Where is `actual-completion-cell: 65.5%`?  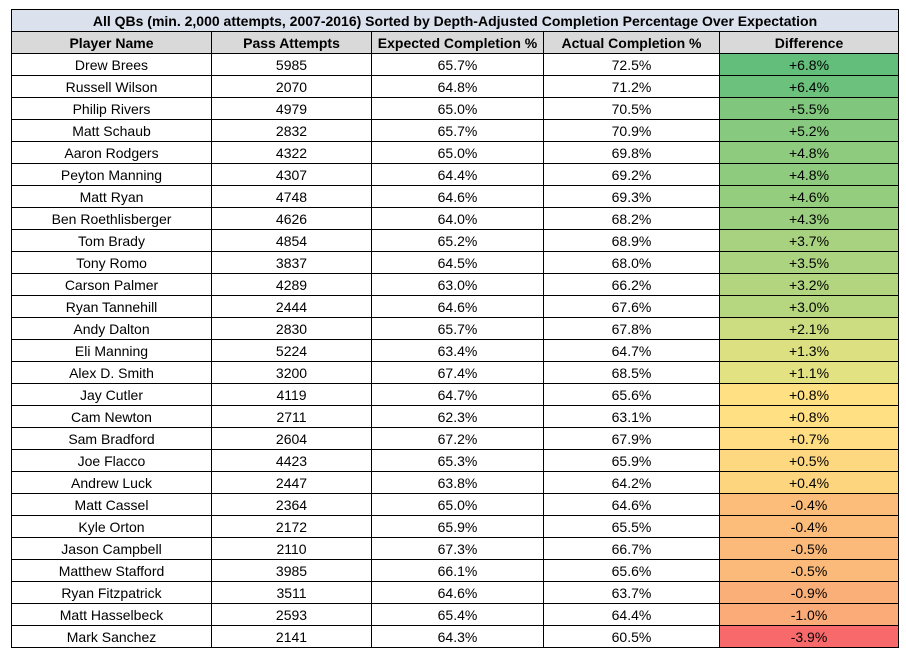 actual-completion-cell: 65.5% is located at coordinates (631, 526).